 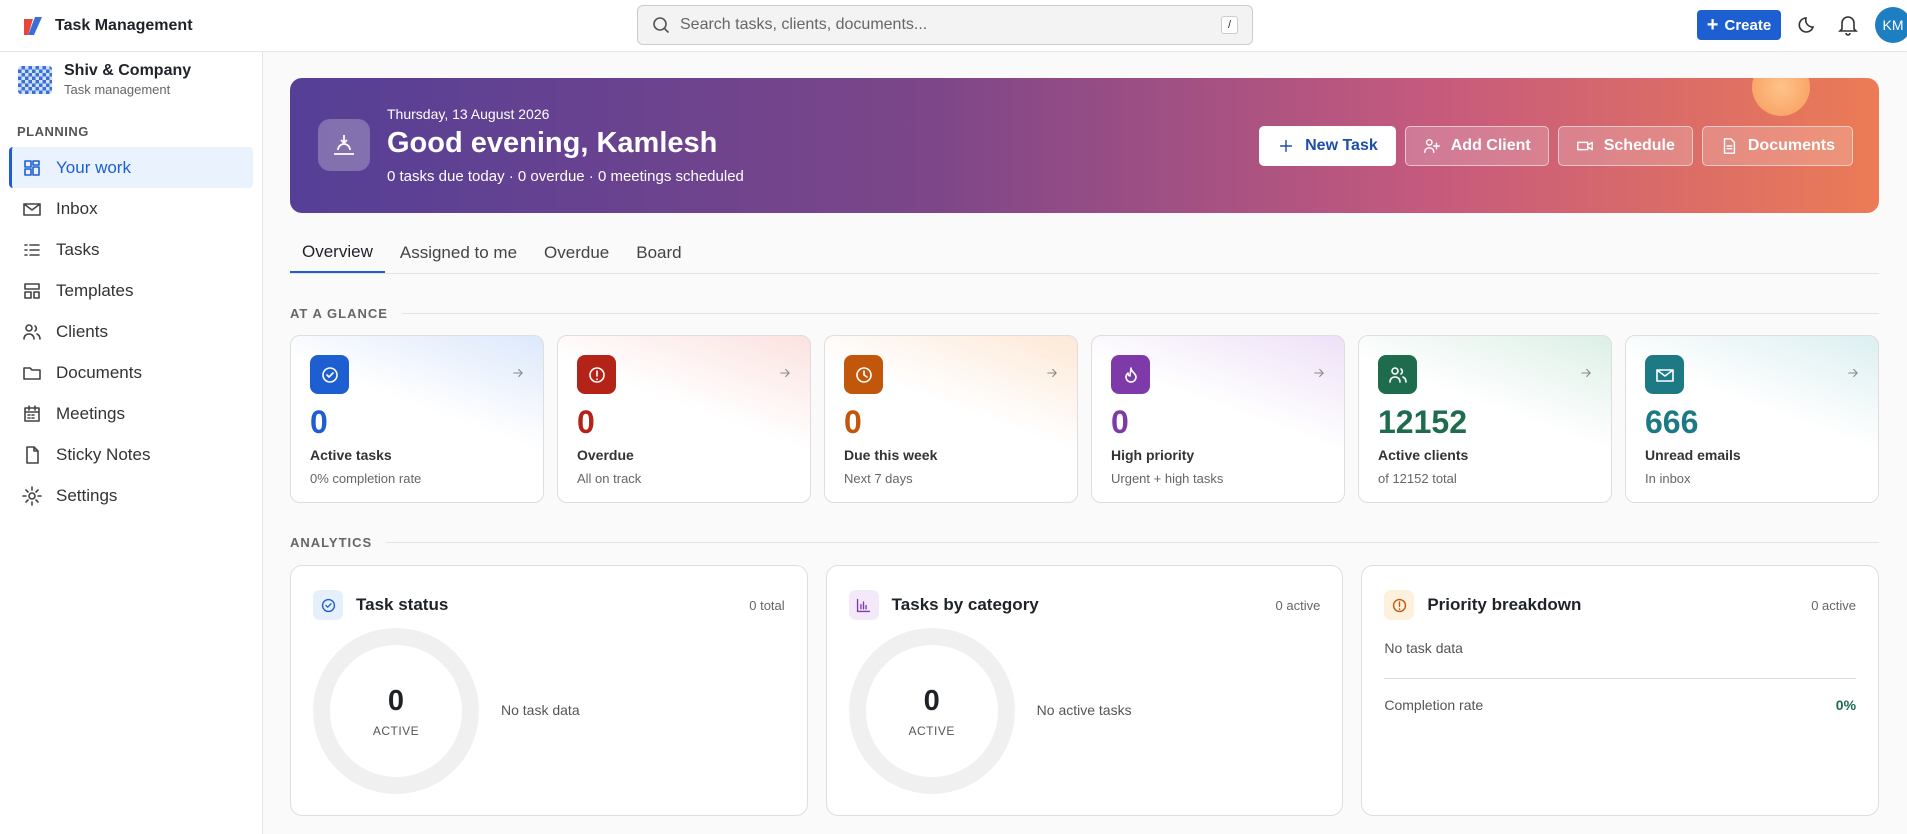 I want to click on avatar: KM, so click(x=1891, y=25).